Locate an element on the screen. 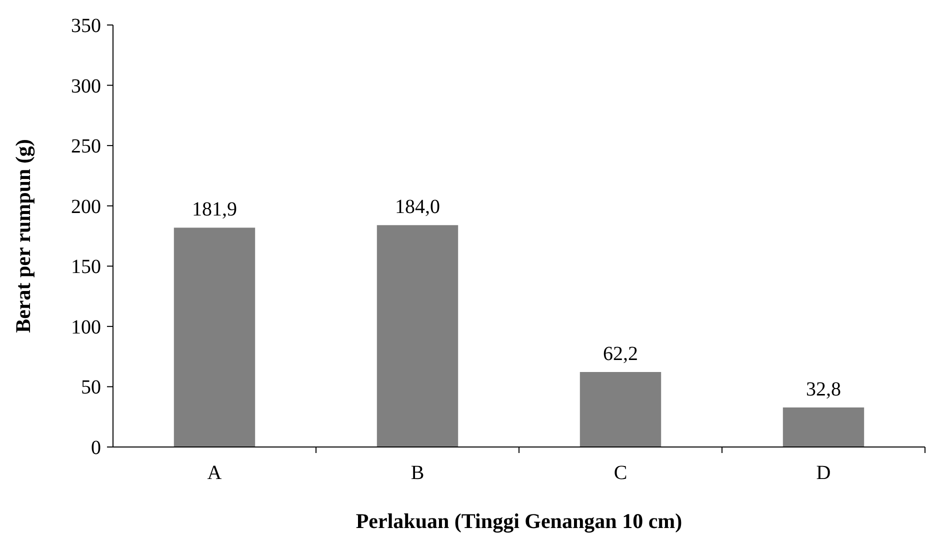 The height and width of the screenshot is (538, 928). data-label: 62,2 is located at coordinates (620, 354).